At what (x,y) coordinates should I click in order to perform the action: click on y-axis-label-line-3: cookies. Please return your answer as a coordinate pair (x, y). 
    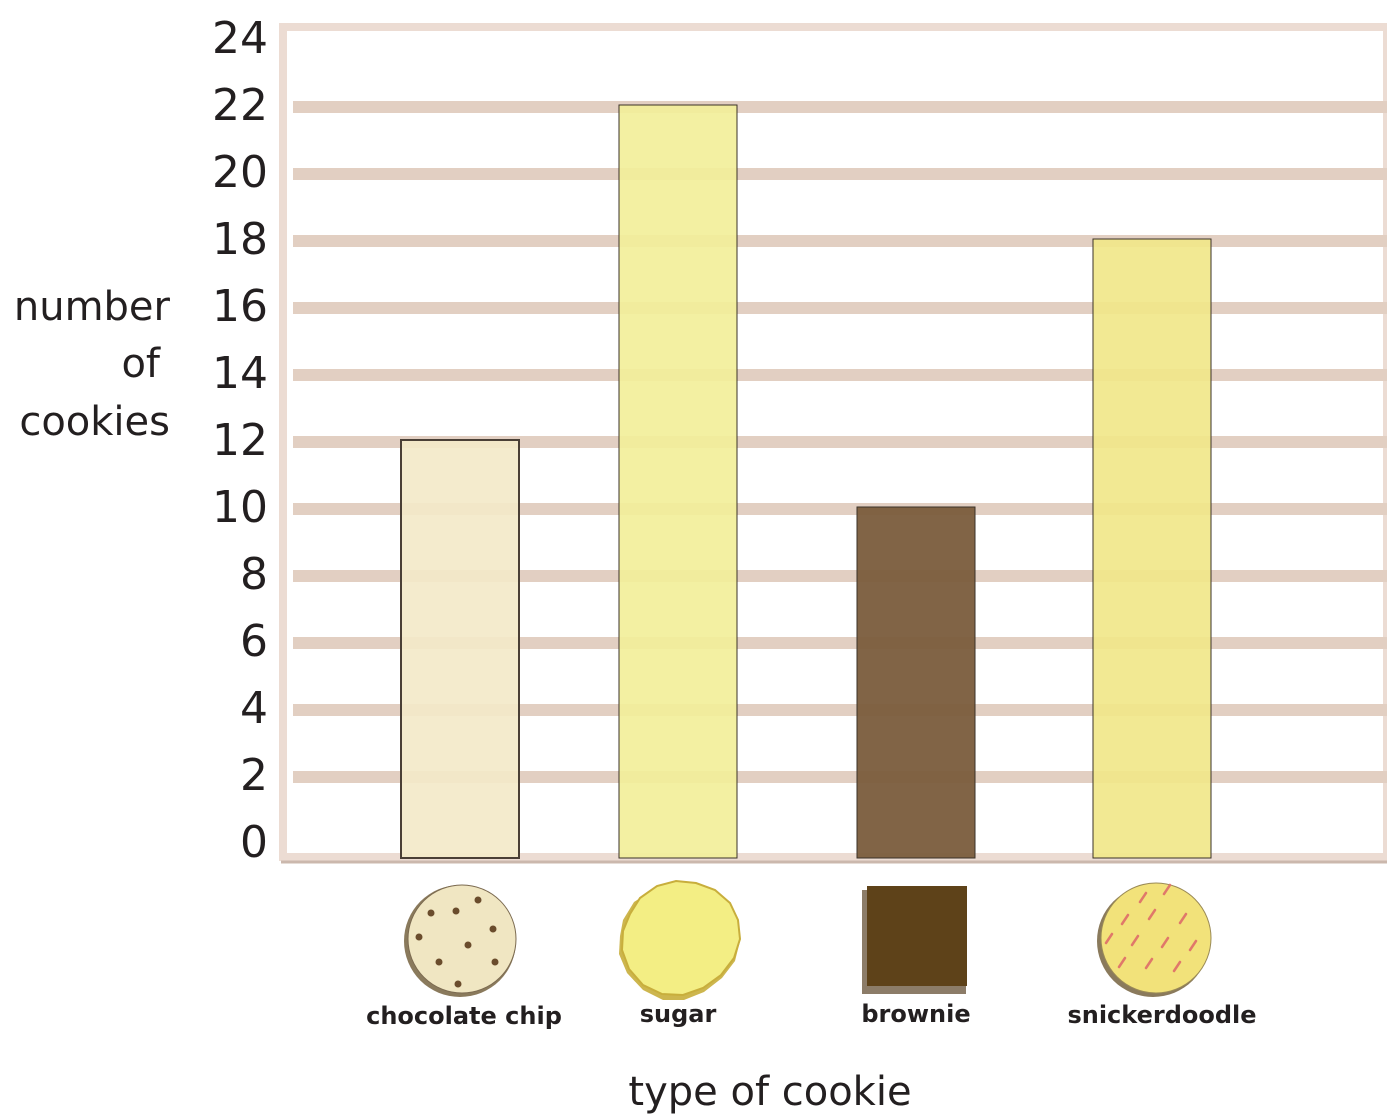
    Looking at the image, I should click on (94, 422).